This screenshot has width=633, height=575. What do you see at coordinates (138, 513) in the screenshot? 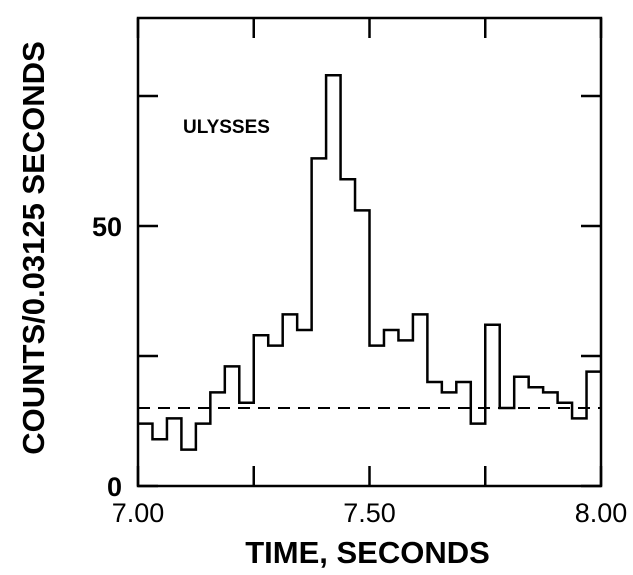
I see `x-tick-label: 7.00` at bounding box center [138, 513].